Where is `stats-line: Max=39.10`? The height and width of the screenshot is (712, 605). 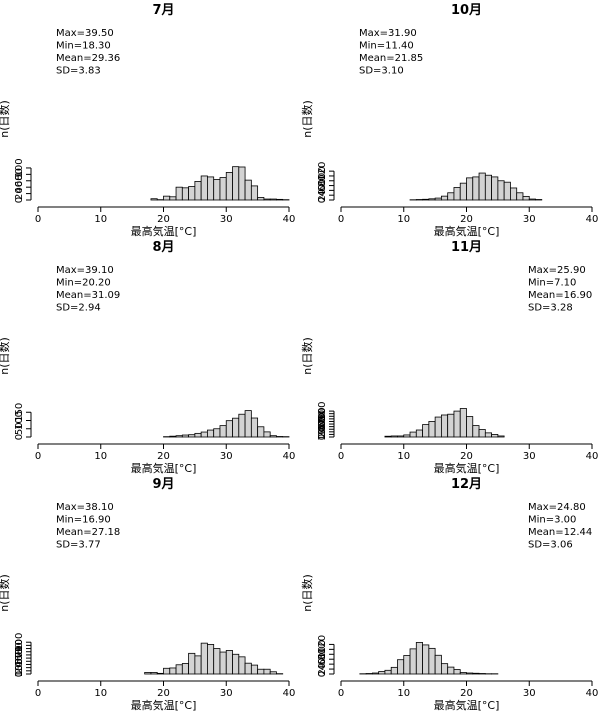
stats-line: Max=39.10 is located at coordinates (85, 270).